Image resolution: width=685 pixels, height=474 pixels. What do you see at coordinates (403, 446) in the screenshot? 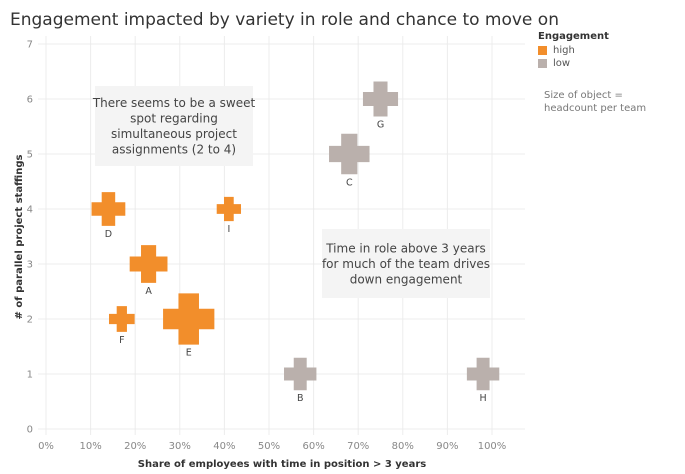
I see `x-tick-label: 80%` at bounding box center [403, 446].